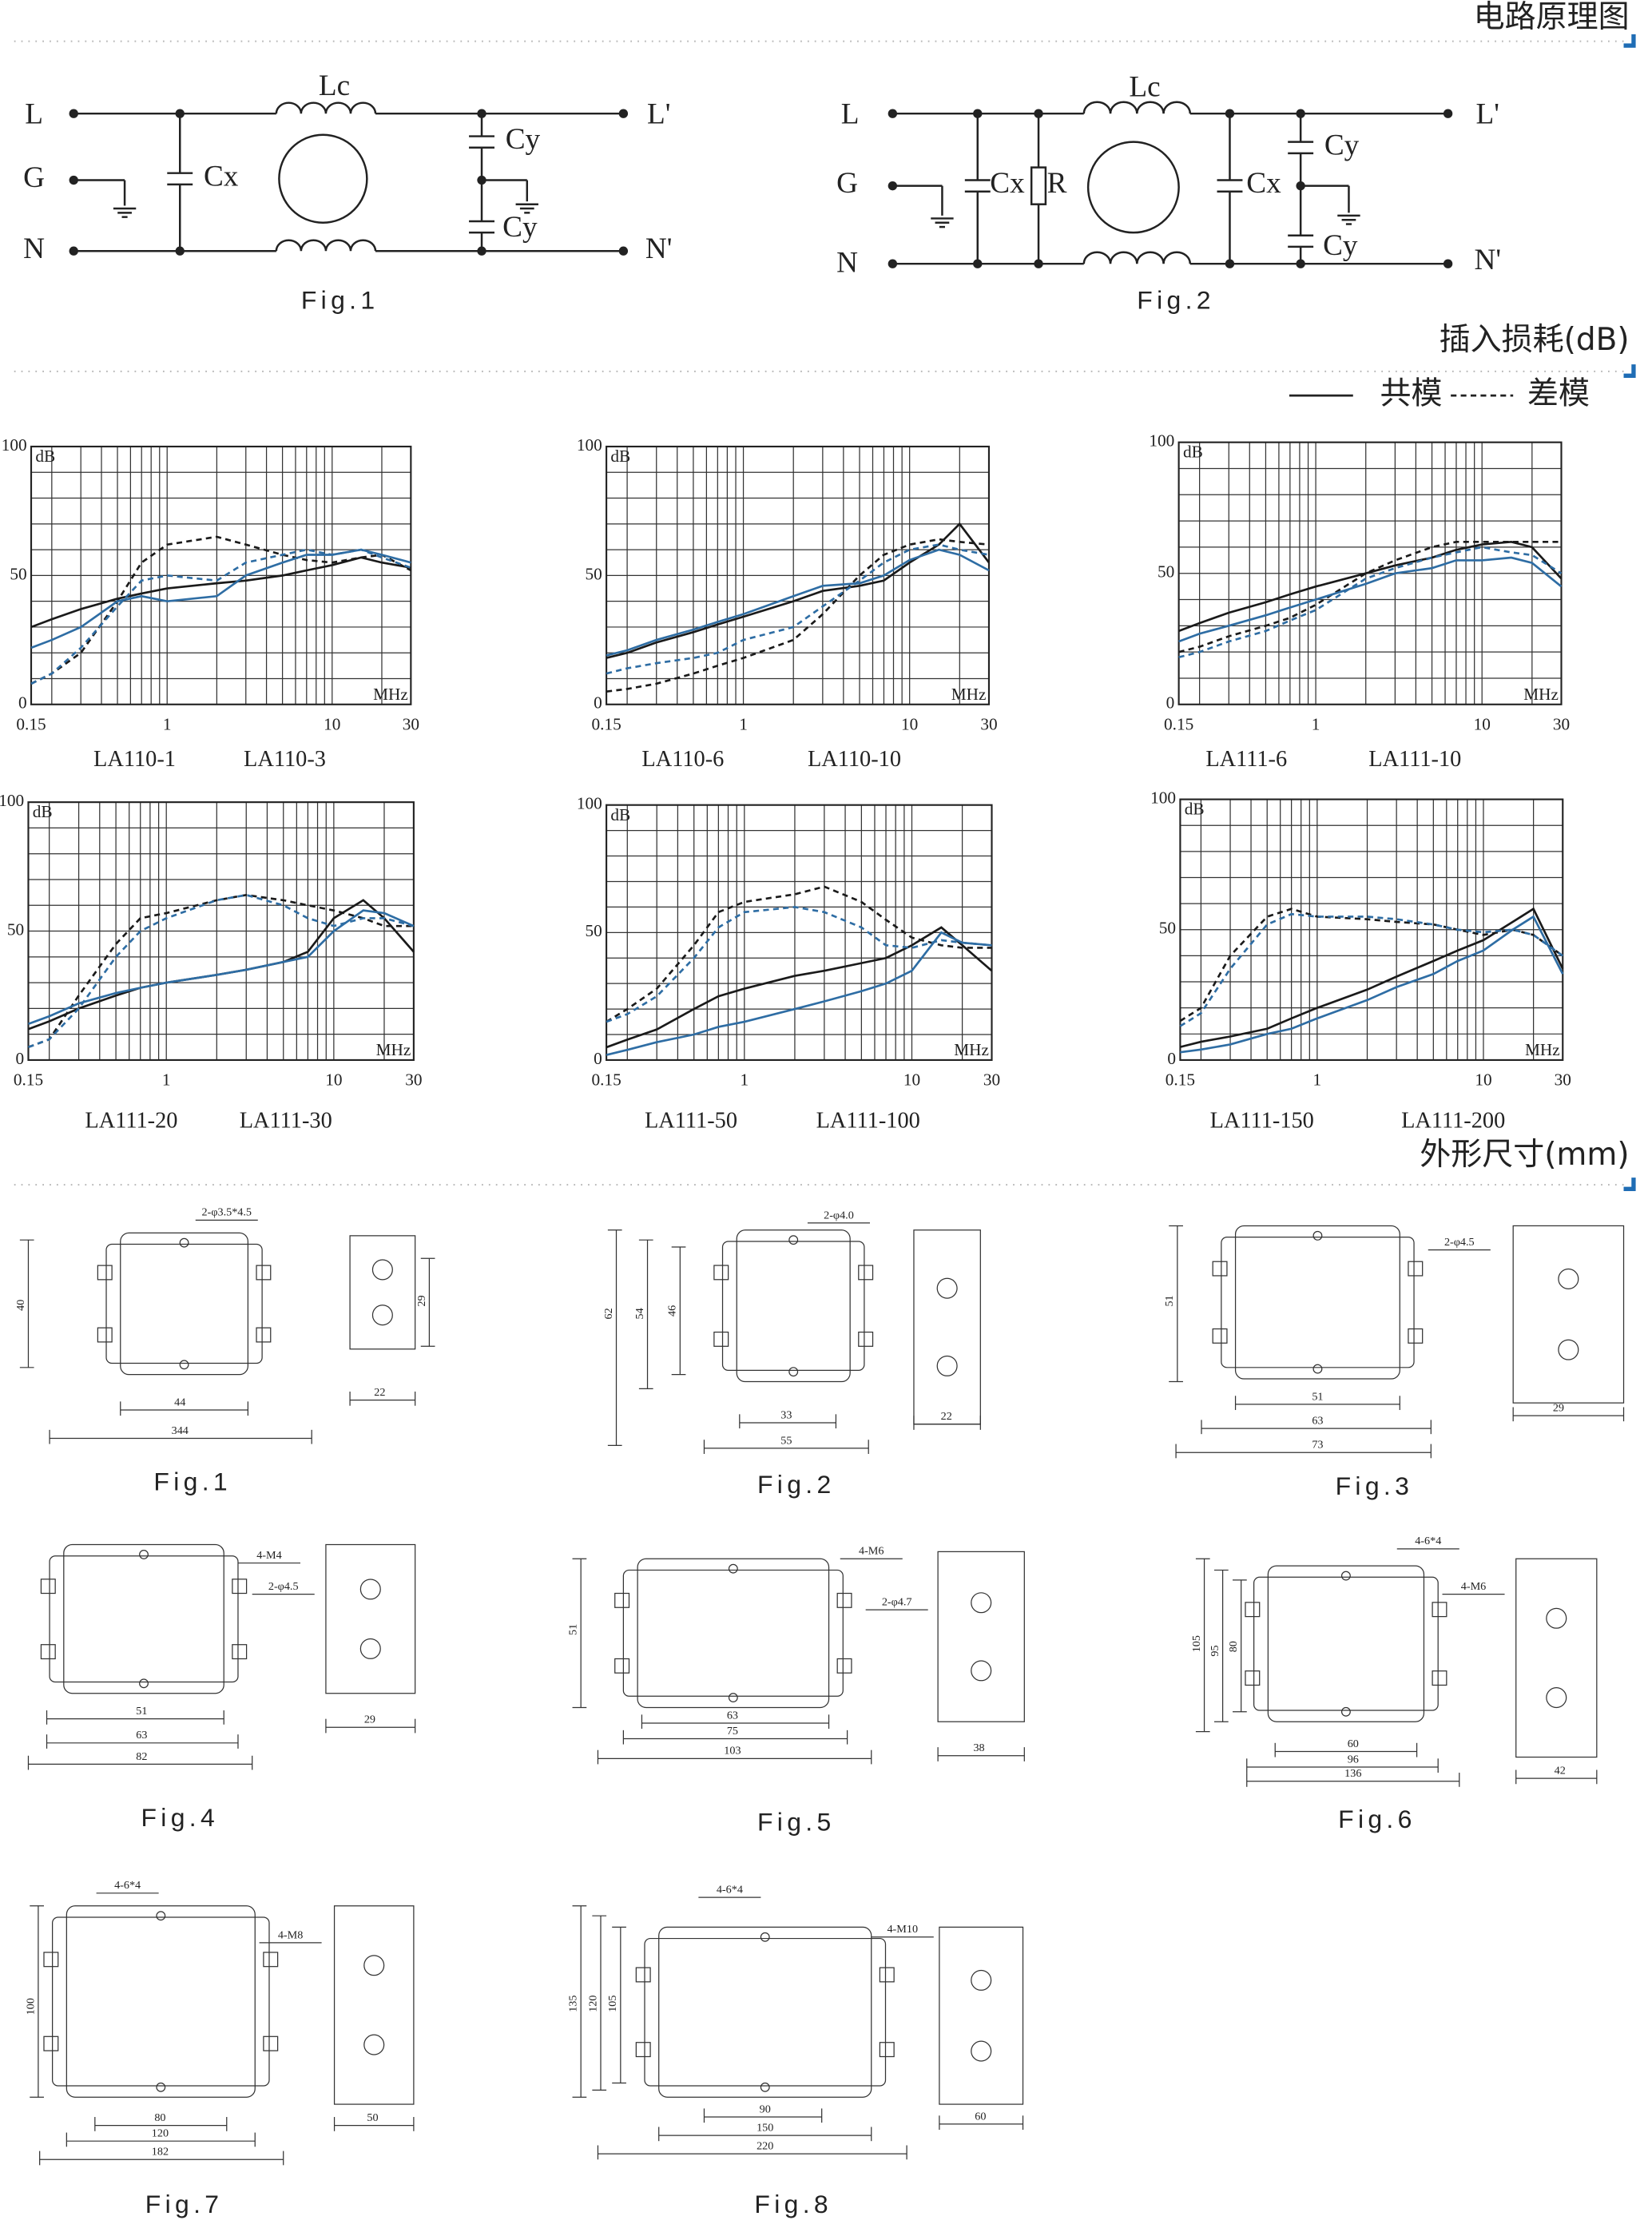  I want to click on legend-label: LA110-10, so click(854, 760).